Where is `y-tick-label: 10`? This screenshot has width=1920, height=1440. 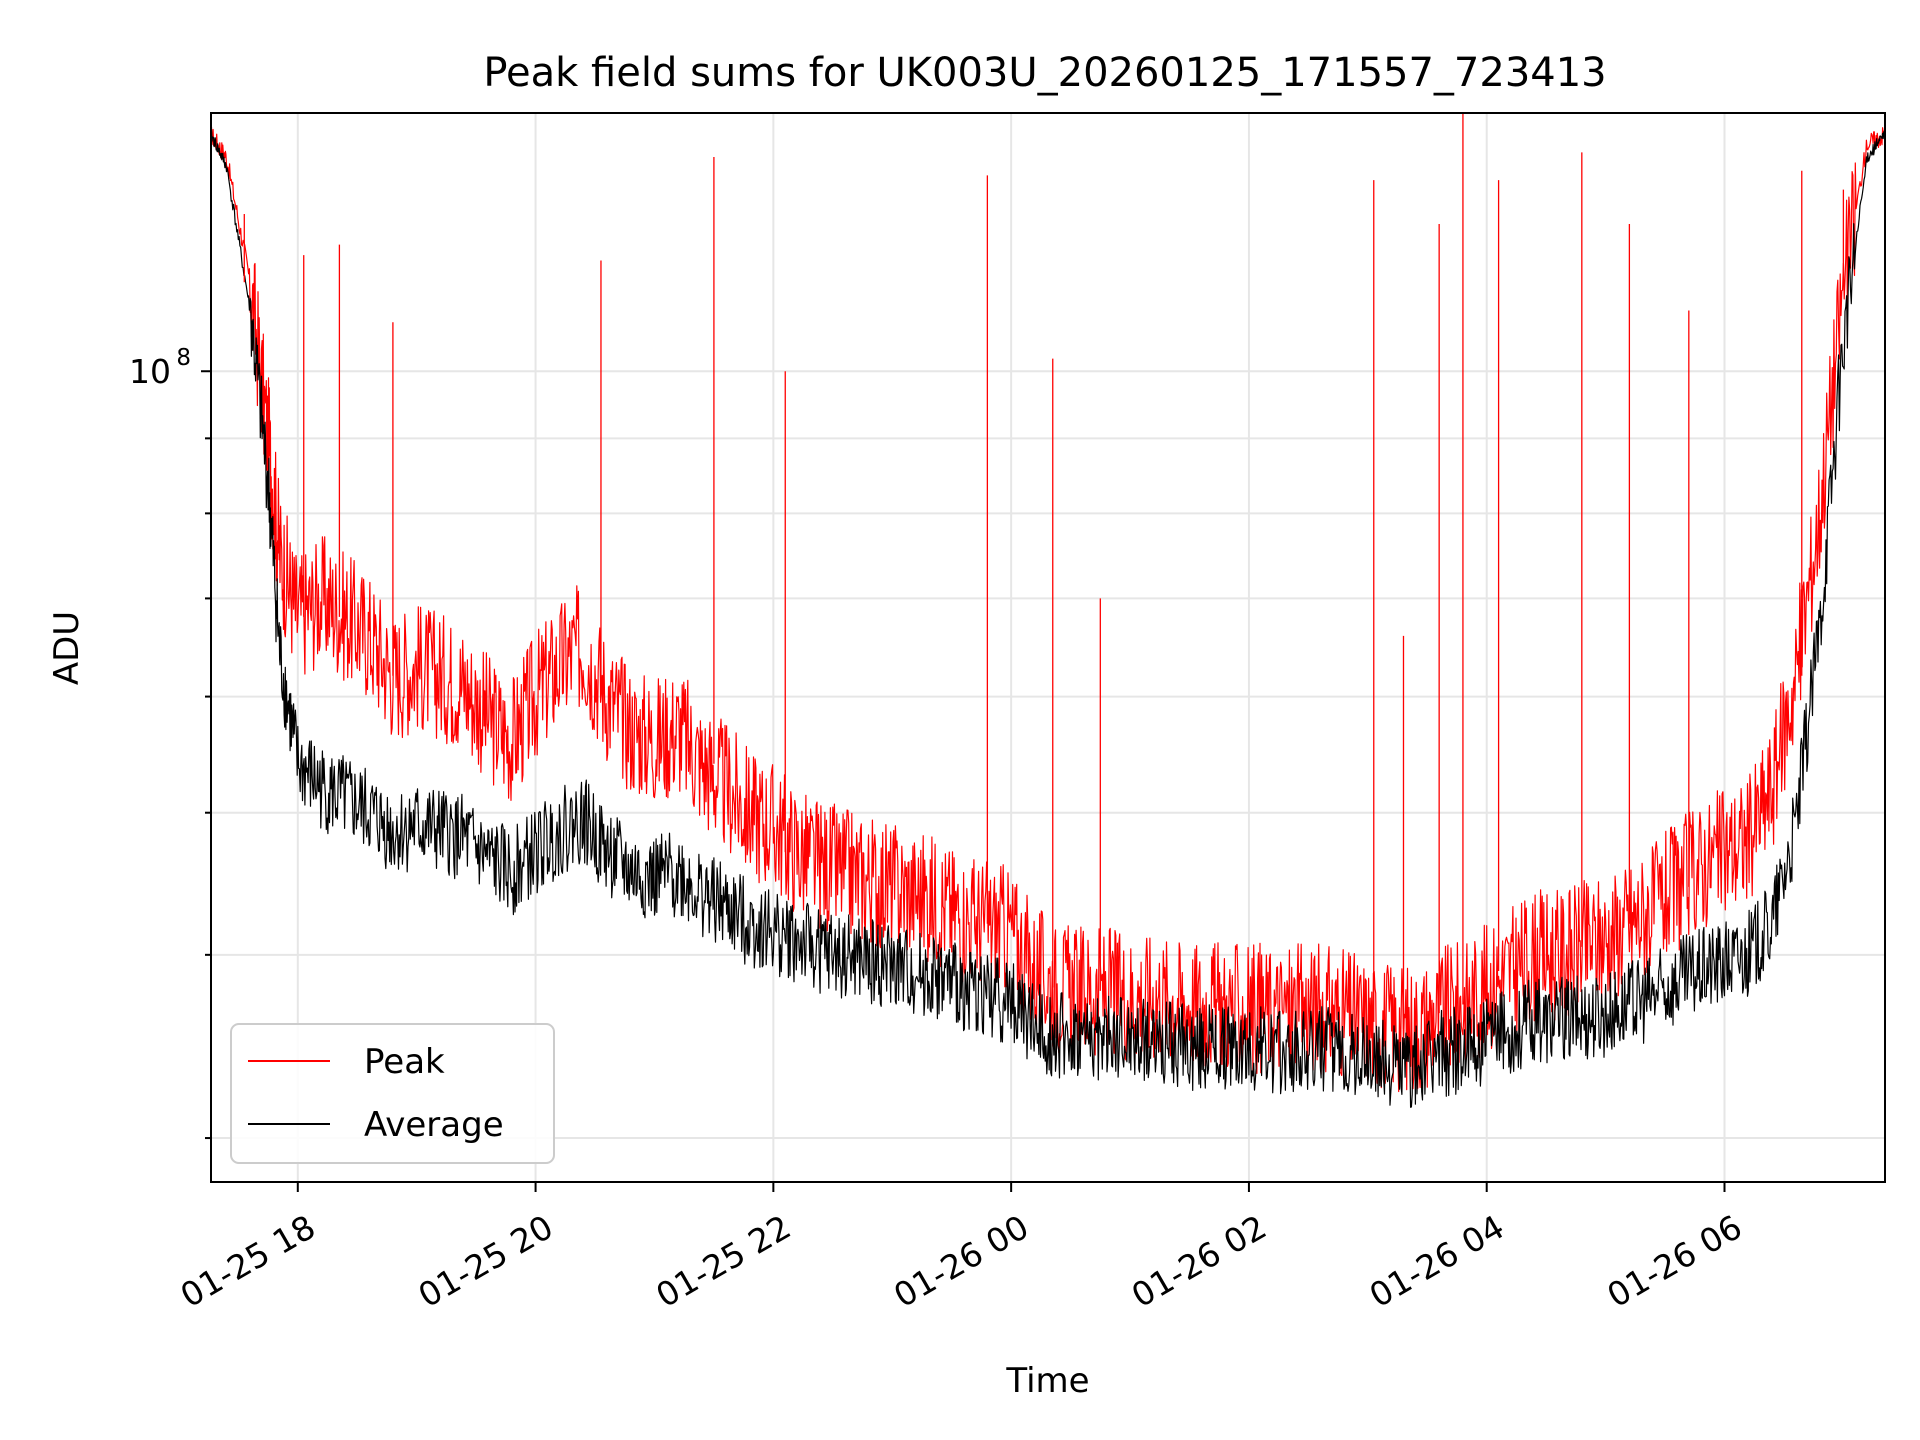 y-tick-label: 10 is located at coordinates (150, 371).